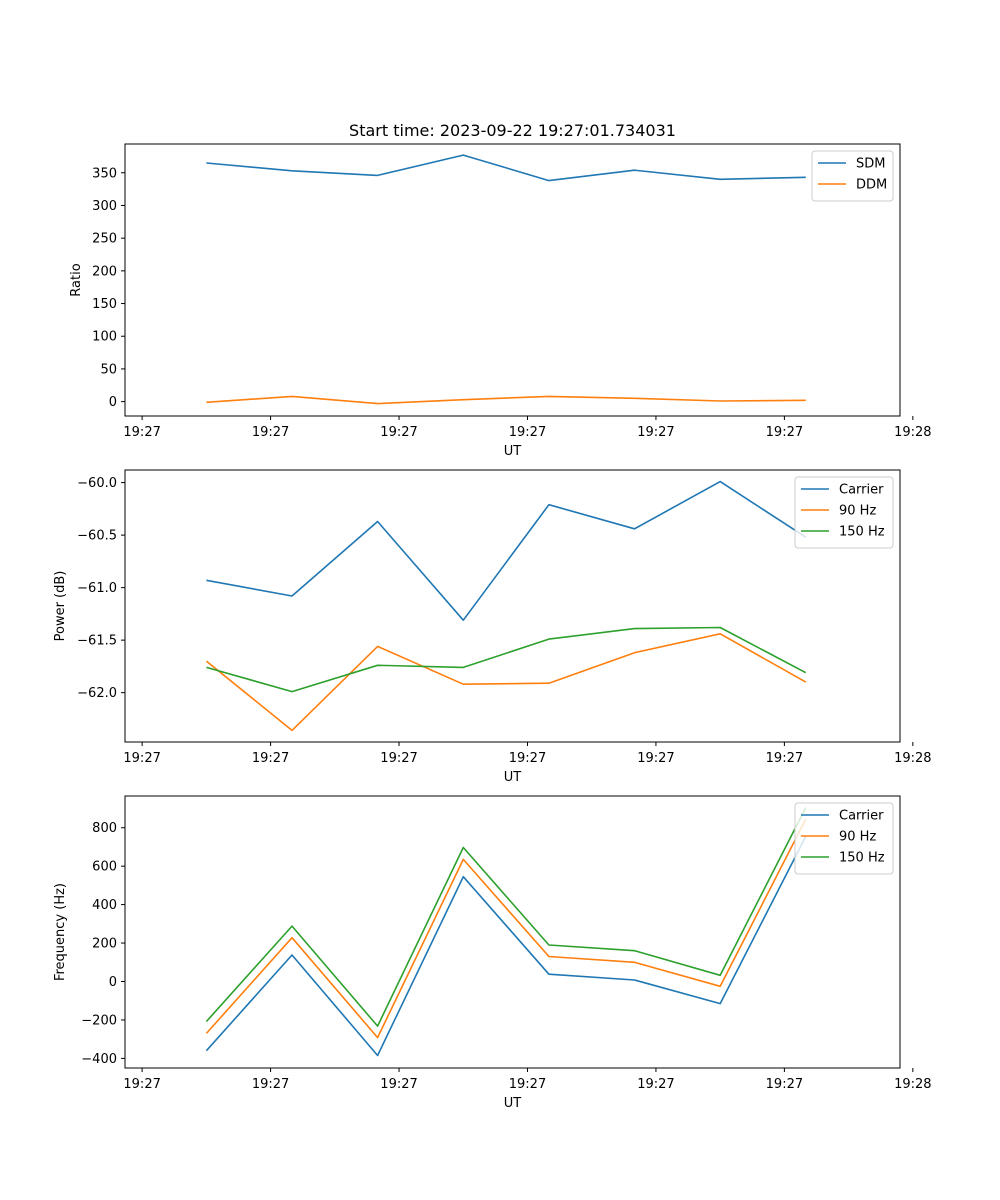  What do you see at coordinates (97, 641) in the screenshot?
I see `y-tick-label: −61.5` at bounding box center [97, 641].